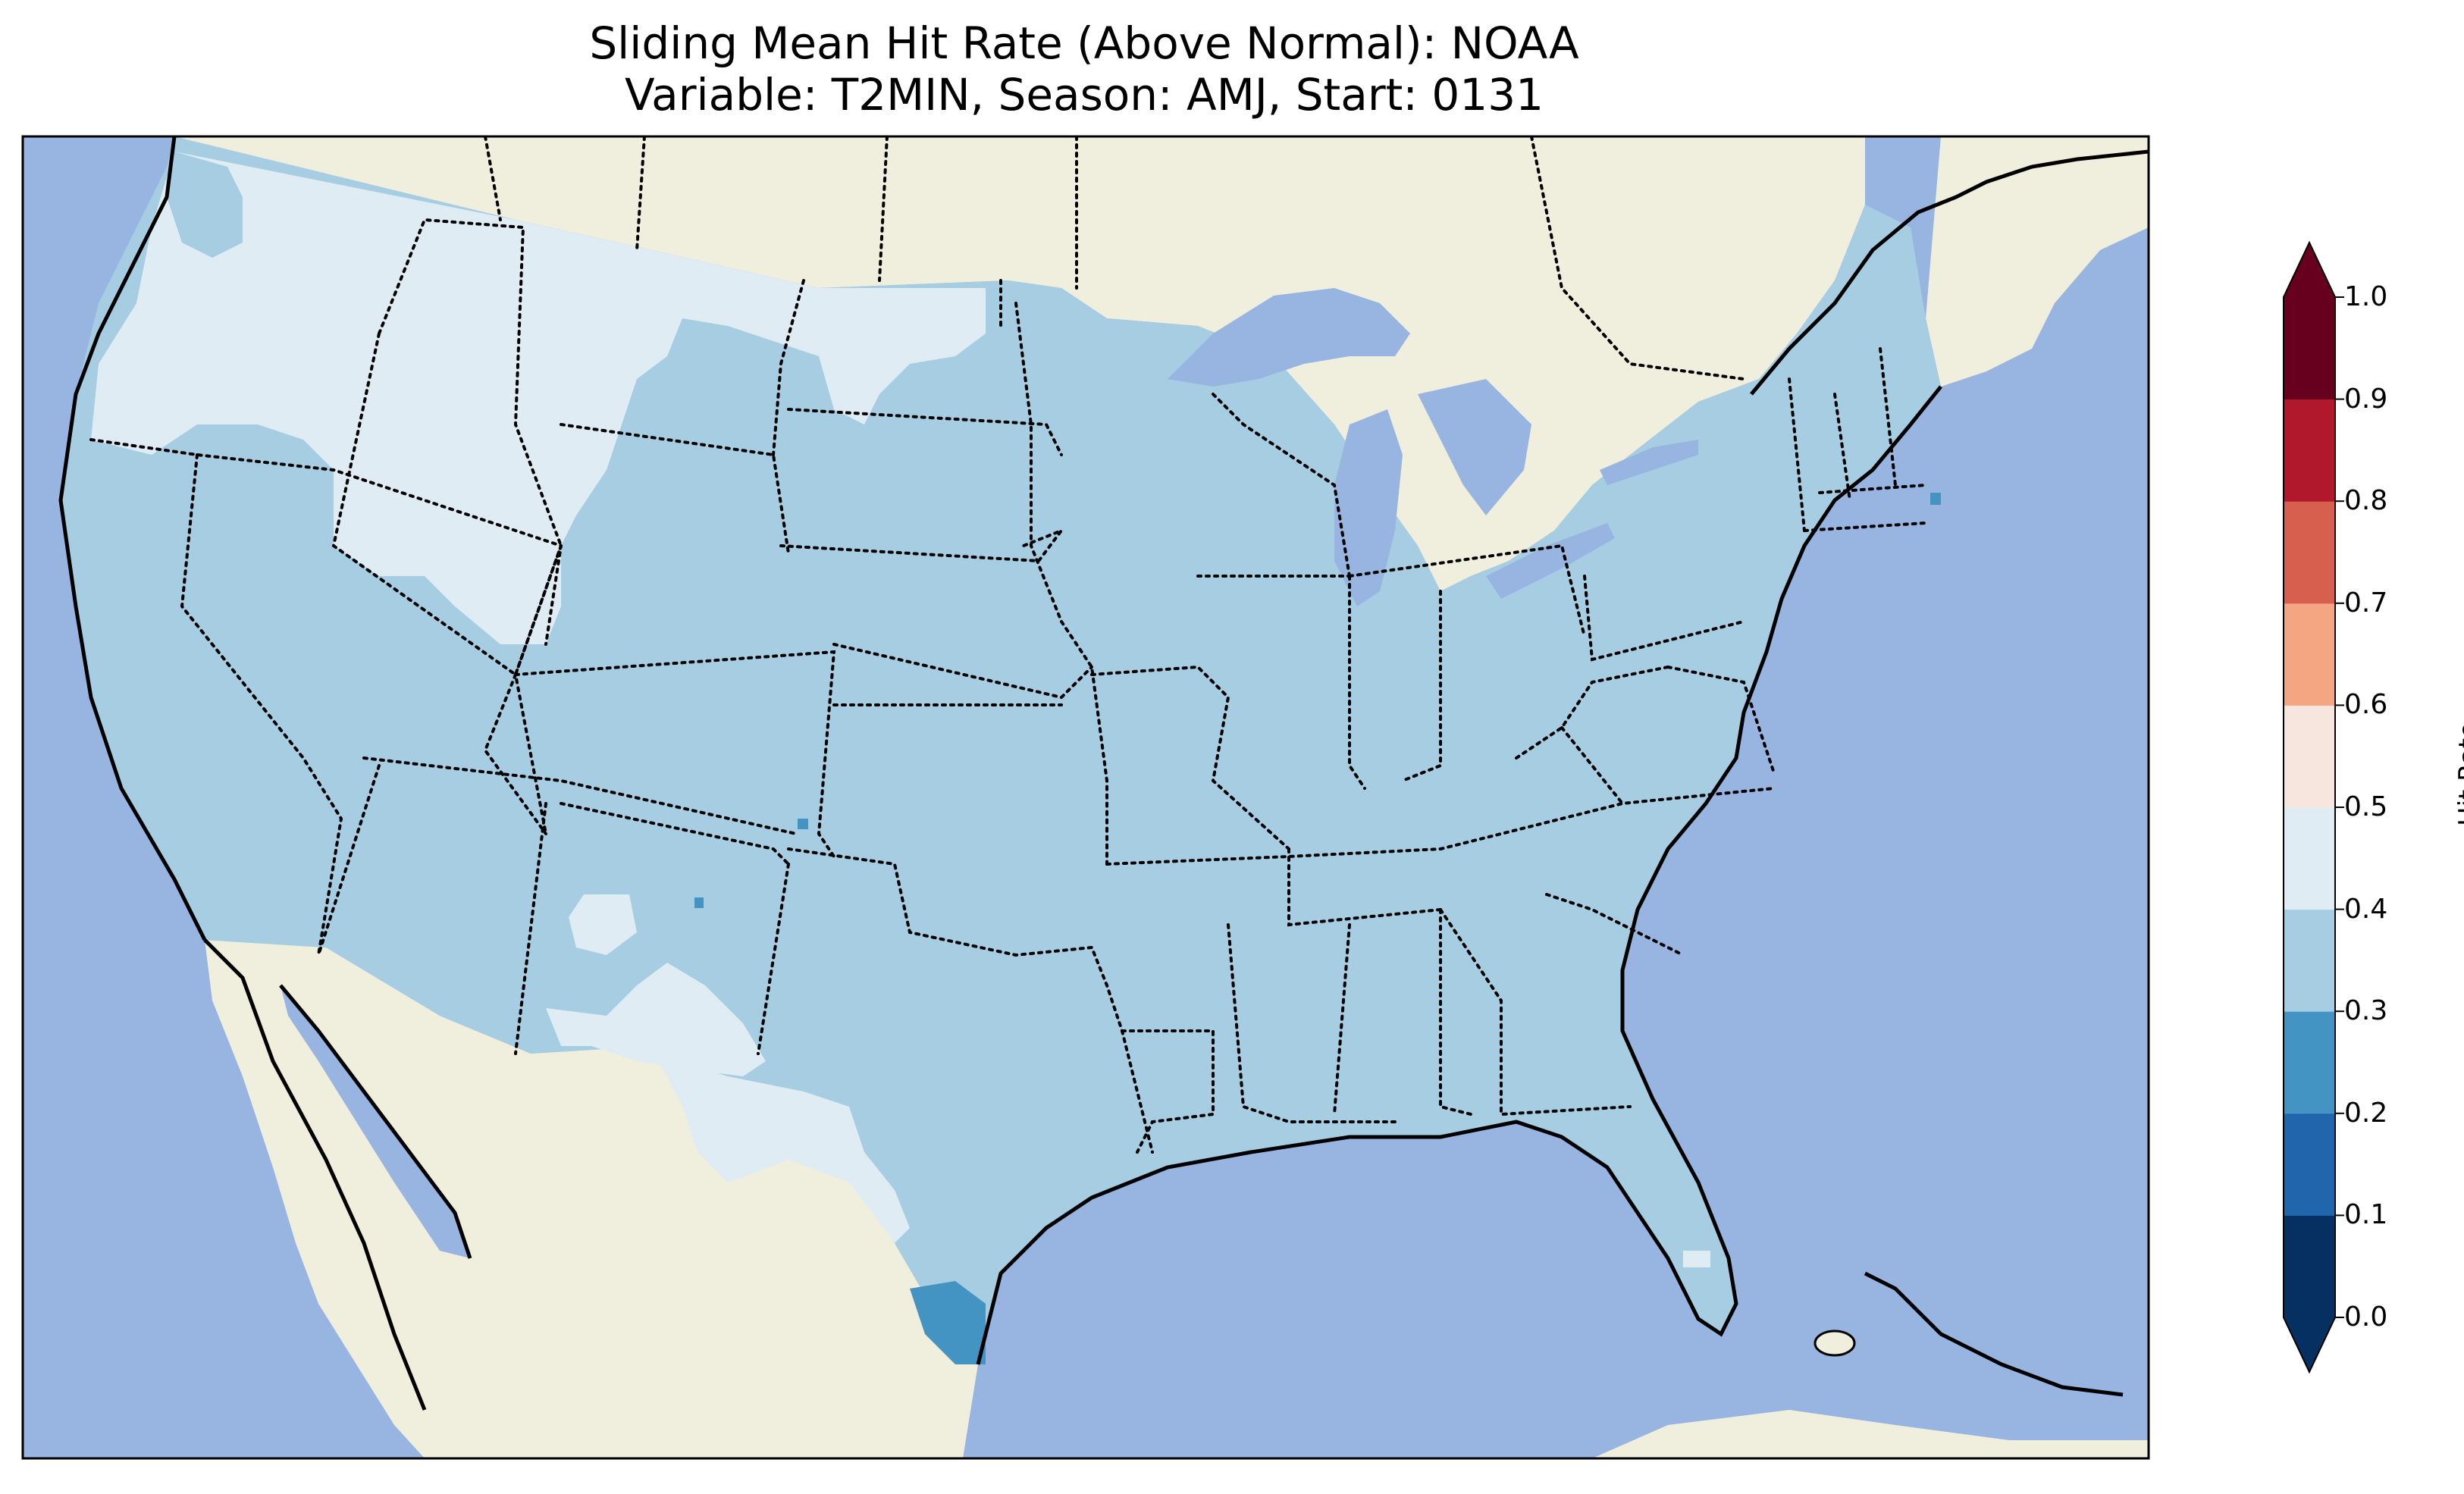  What do you see at coordinates (2366, 501) in the screenshot?
I see `colorbar-tick-label: 0.8` at bounding box center [2366, 501].